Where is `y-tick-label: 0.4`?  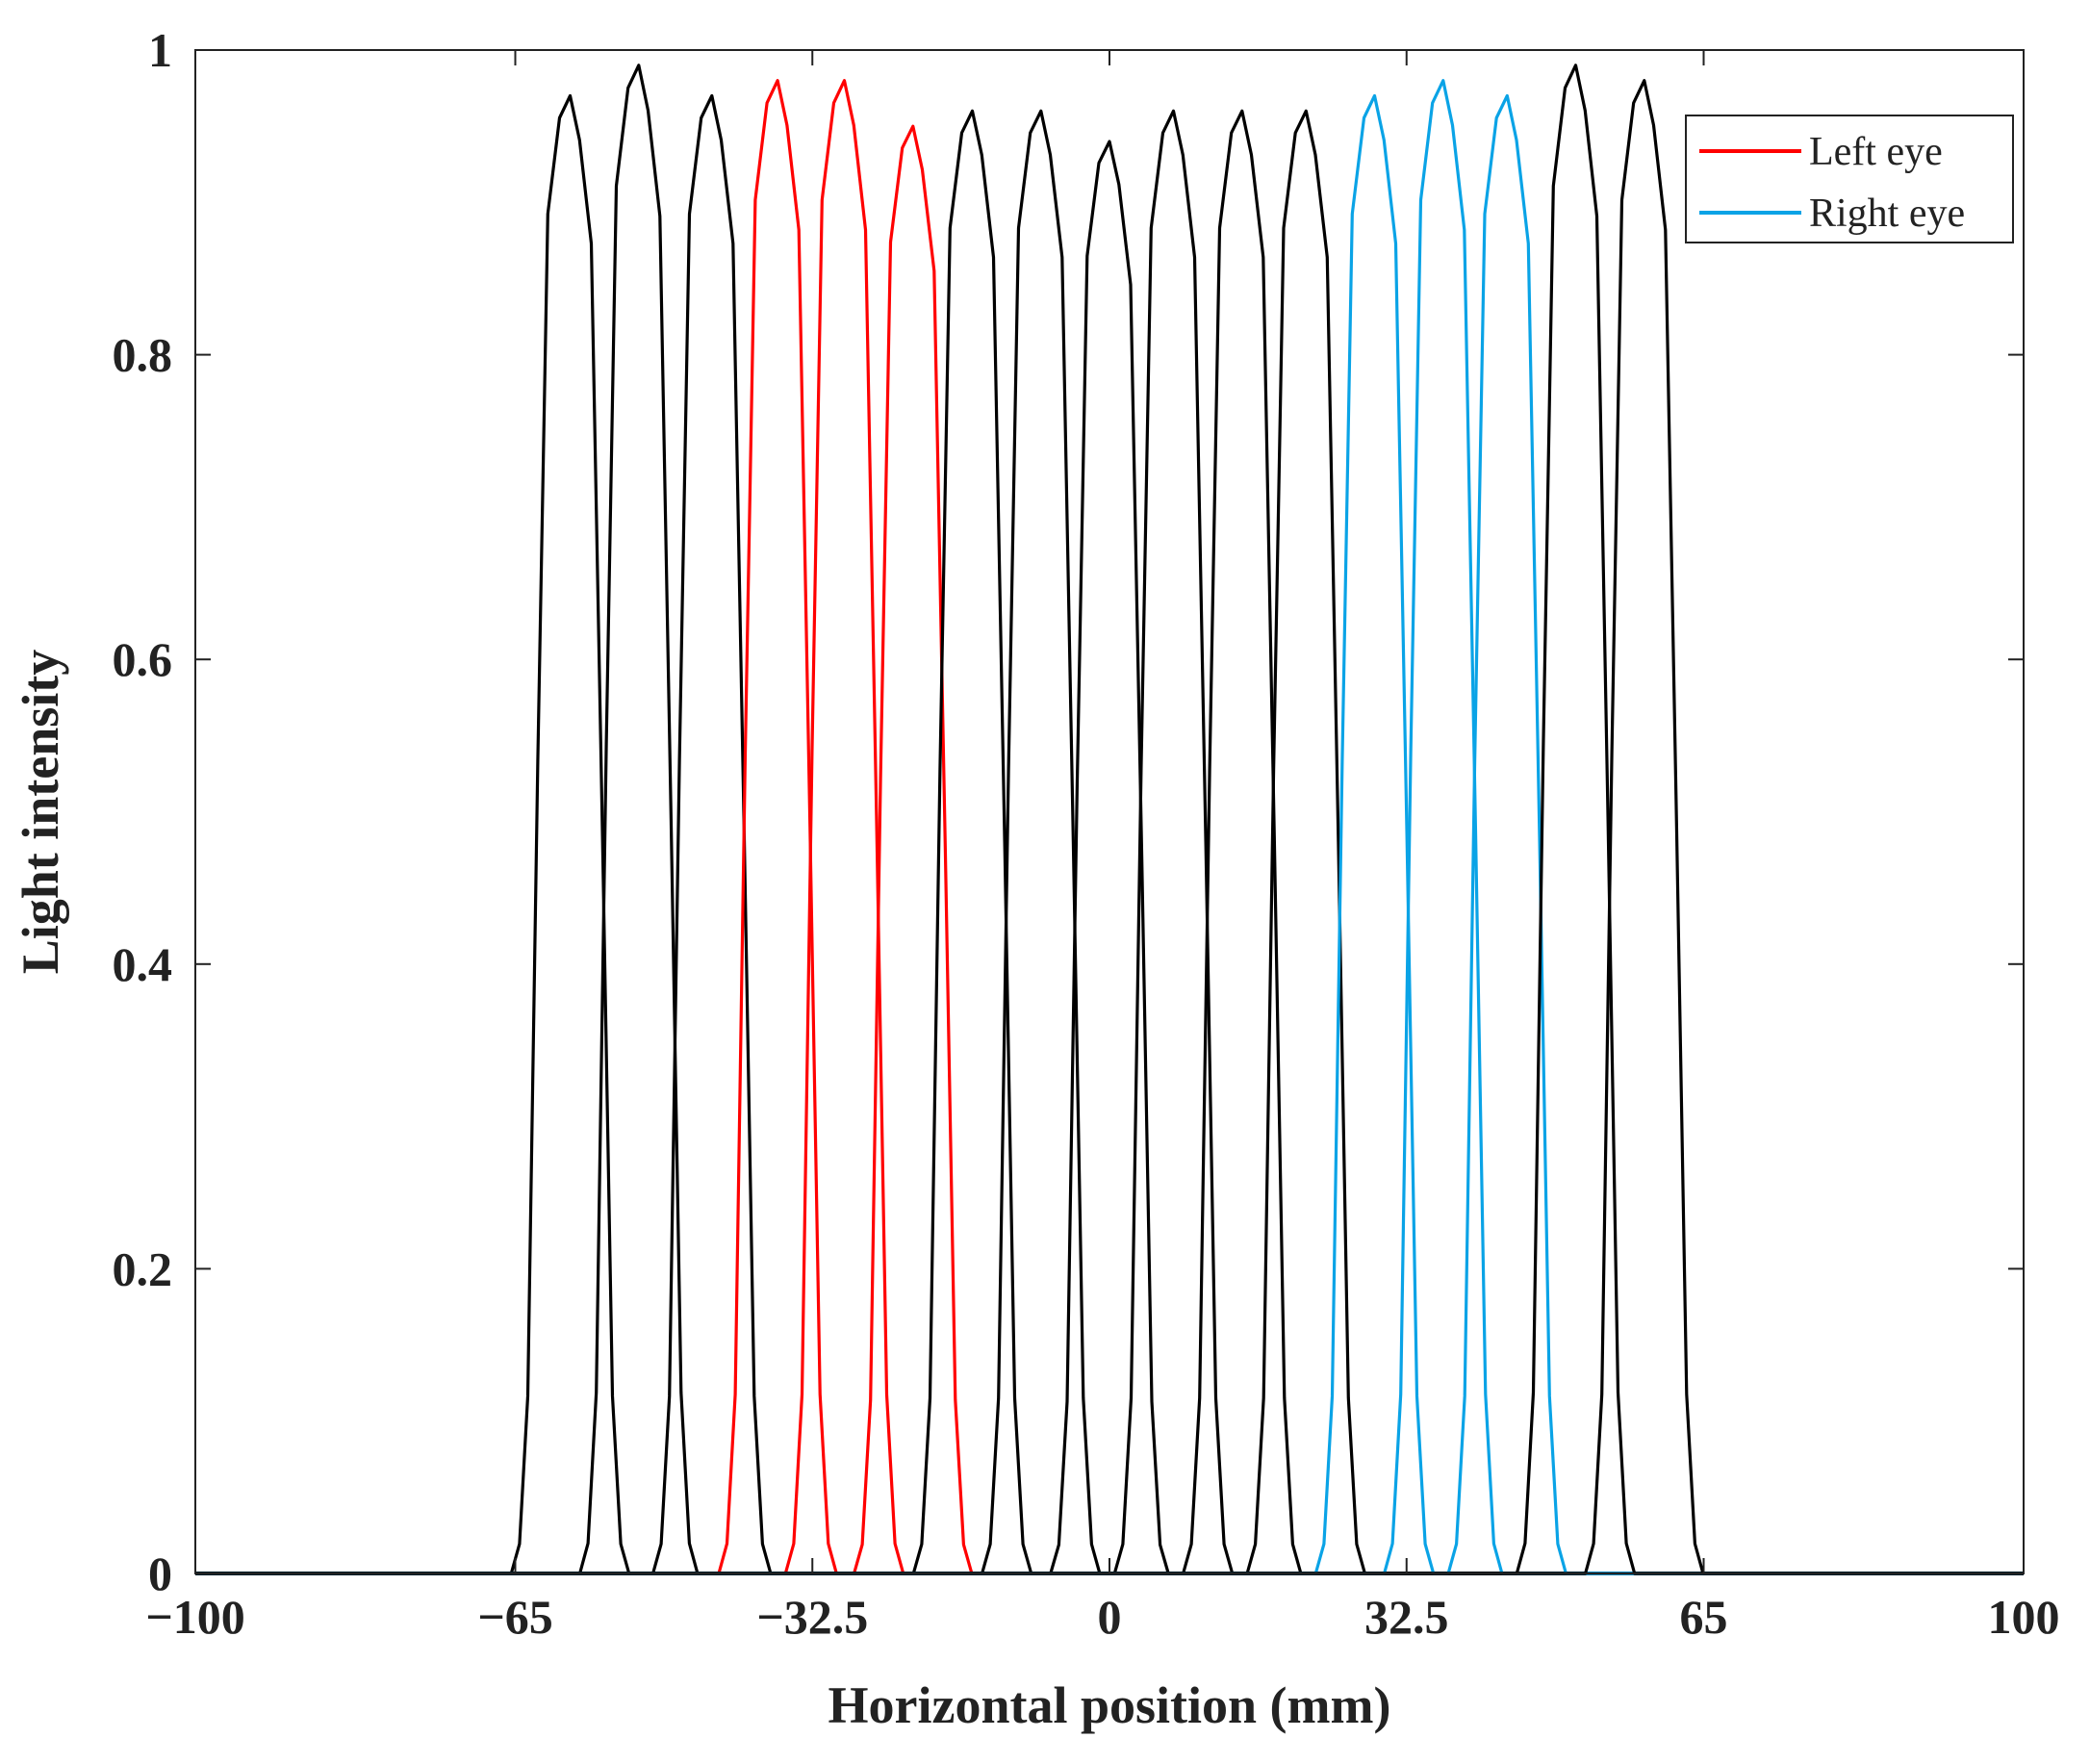
y-tick-label: 0.4 is located at coordinates (143, 964).